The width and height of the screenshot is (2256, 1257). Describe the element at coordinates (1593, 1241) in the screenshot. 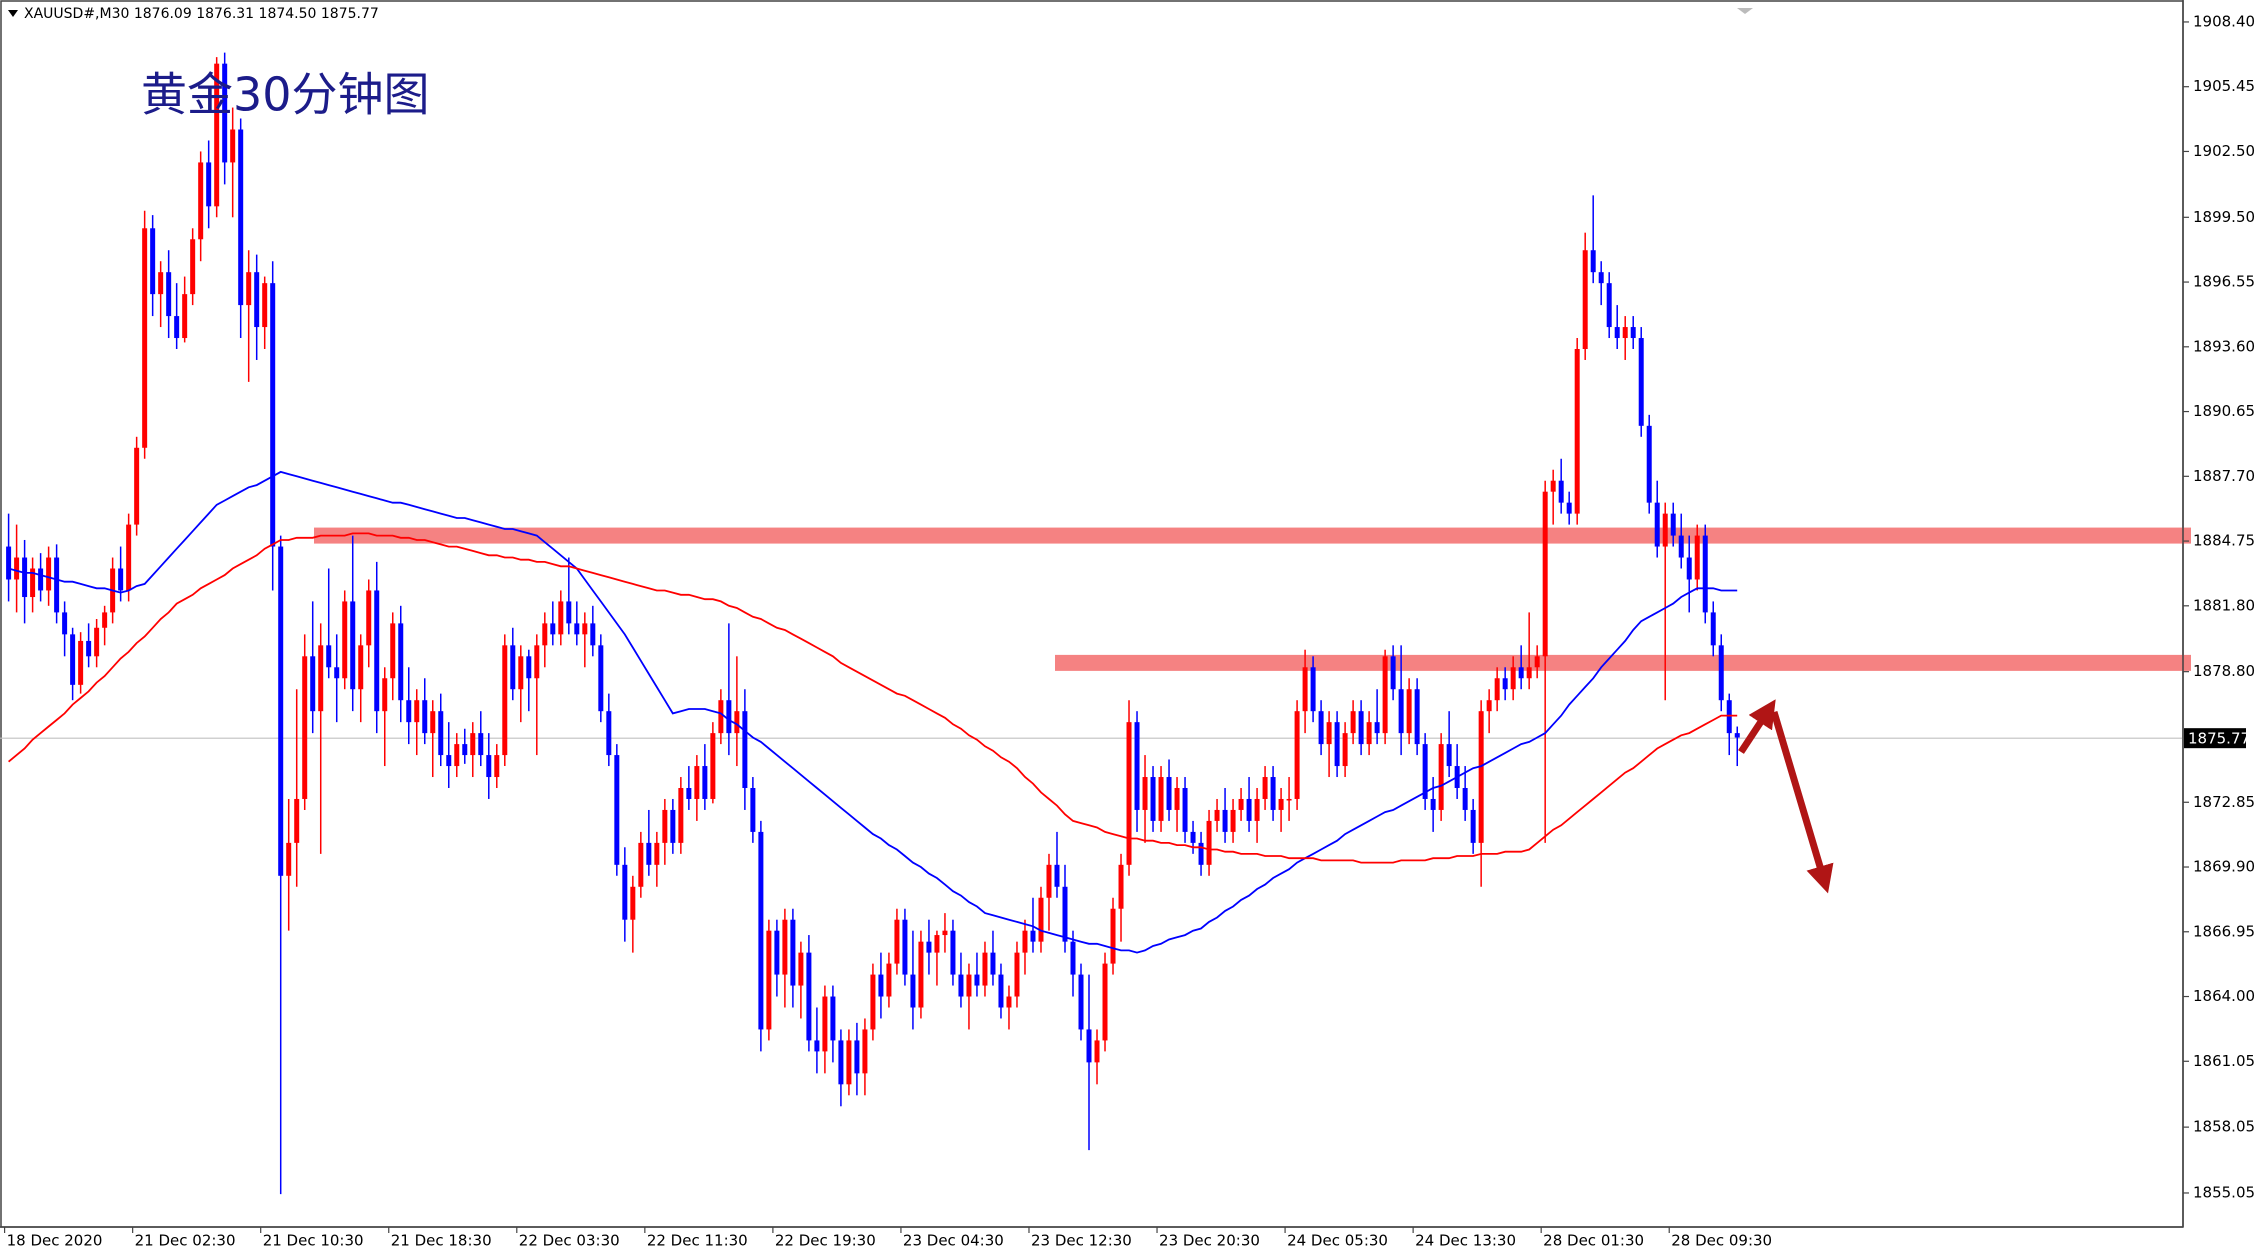

I see `x-tick-label: 28 Dec 01:30` at that location.